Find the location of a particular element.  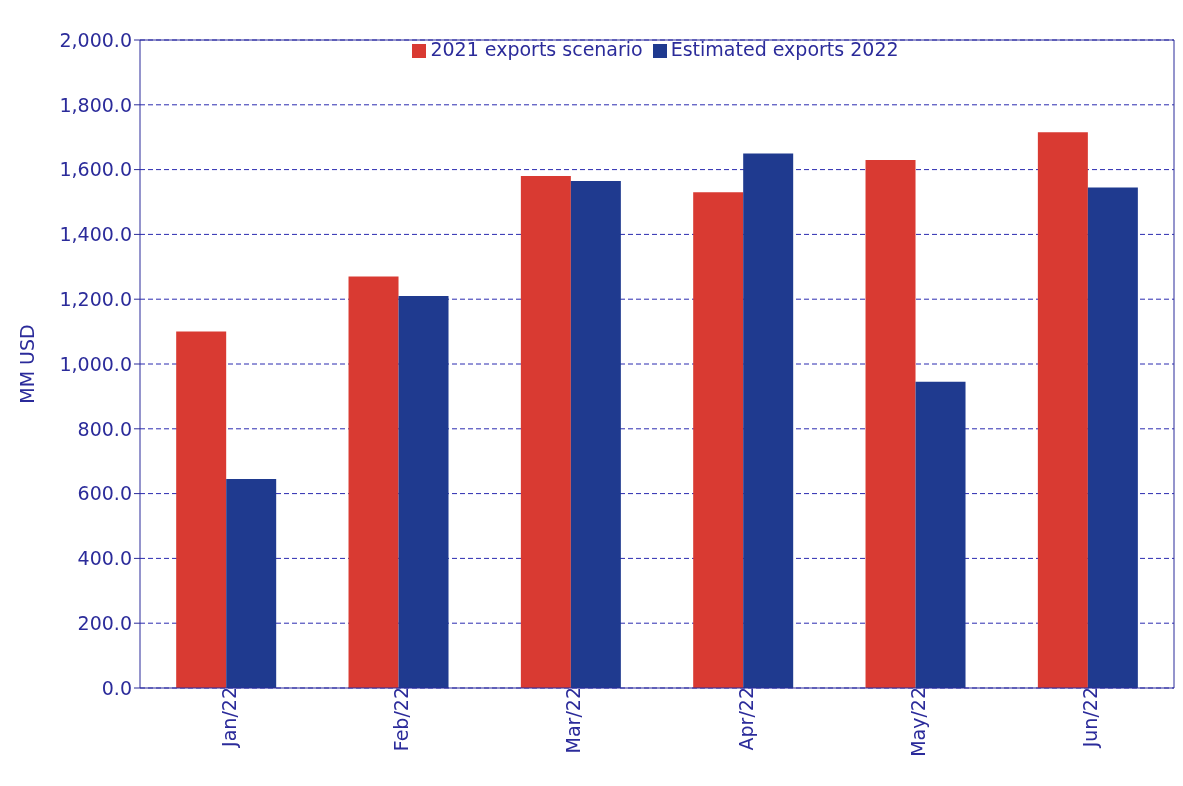

y-tick-label: 1,200.0 is located at coordinates (95, 298).